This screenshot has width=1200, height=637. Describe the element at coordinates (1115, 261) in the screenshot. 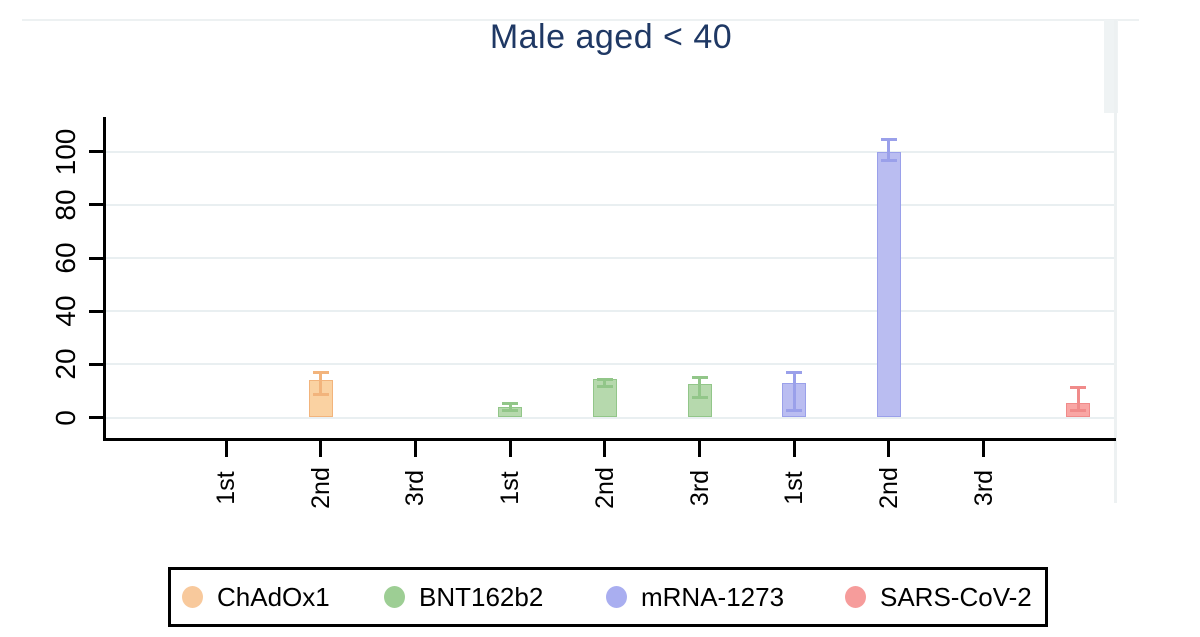

I see `page-border-right` at that location.